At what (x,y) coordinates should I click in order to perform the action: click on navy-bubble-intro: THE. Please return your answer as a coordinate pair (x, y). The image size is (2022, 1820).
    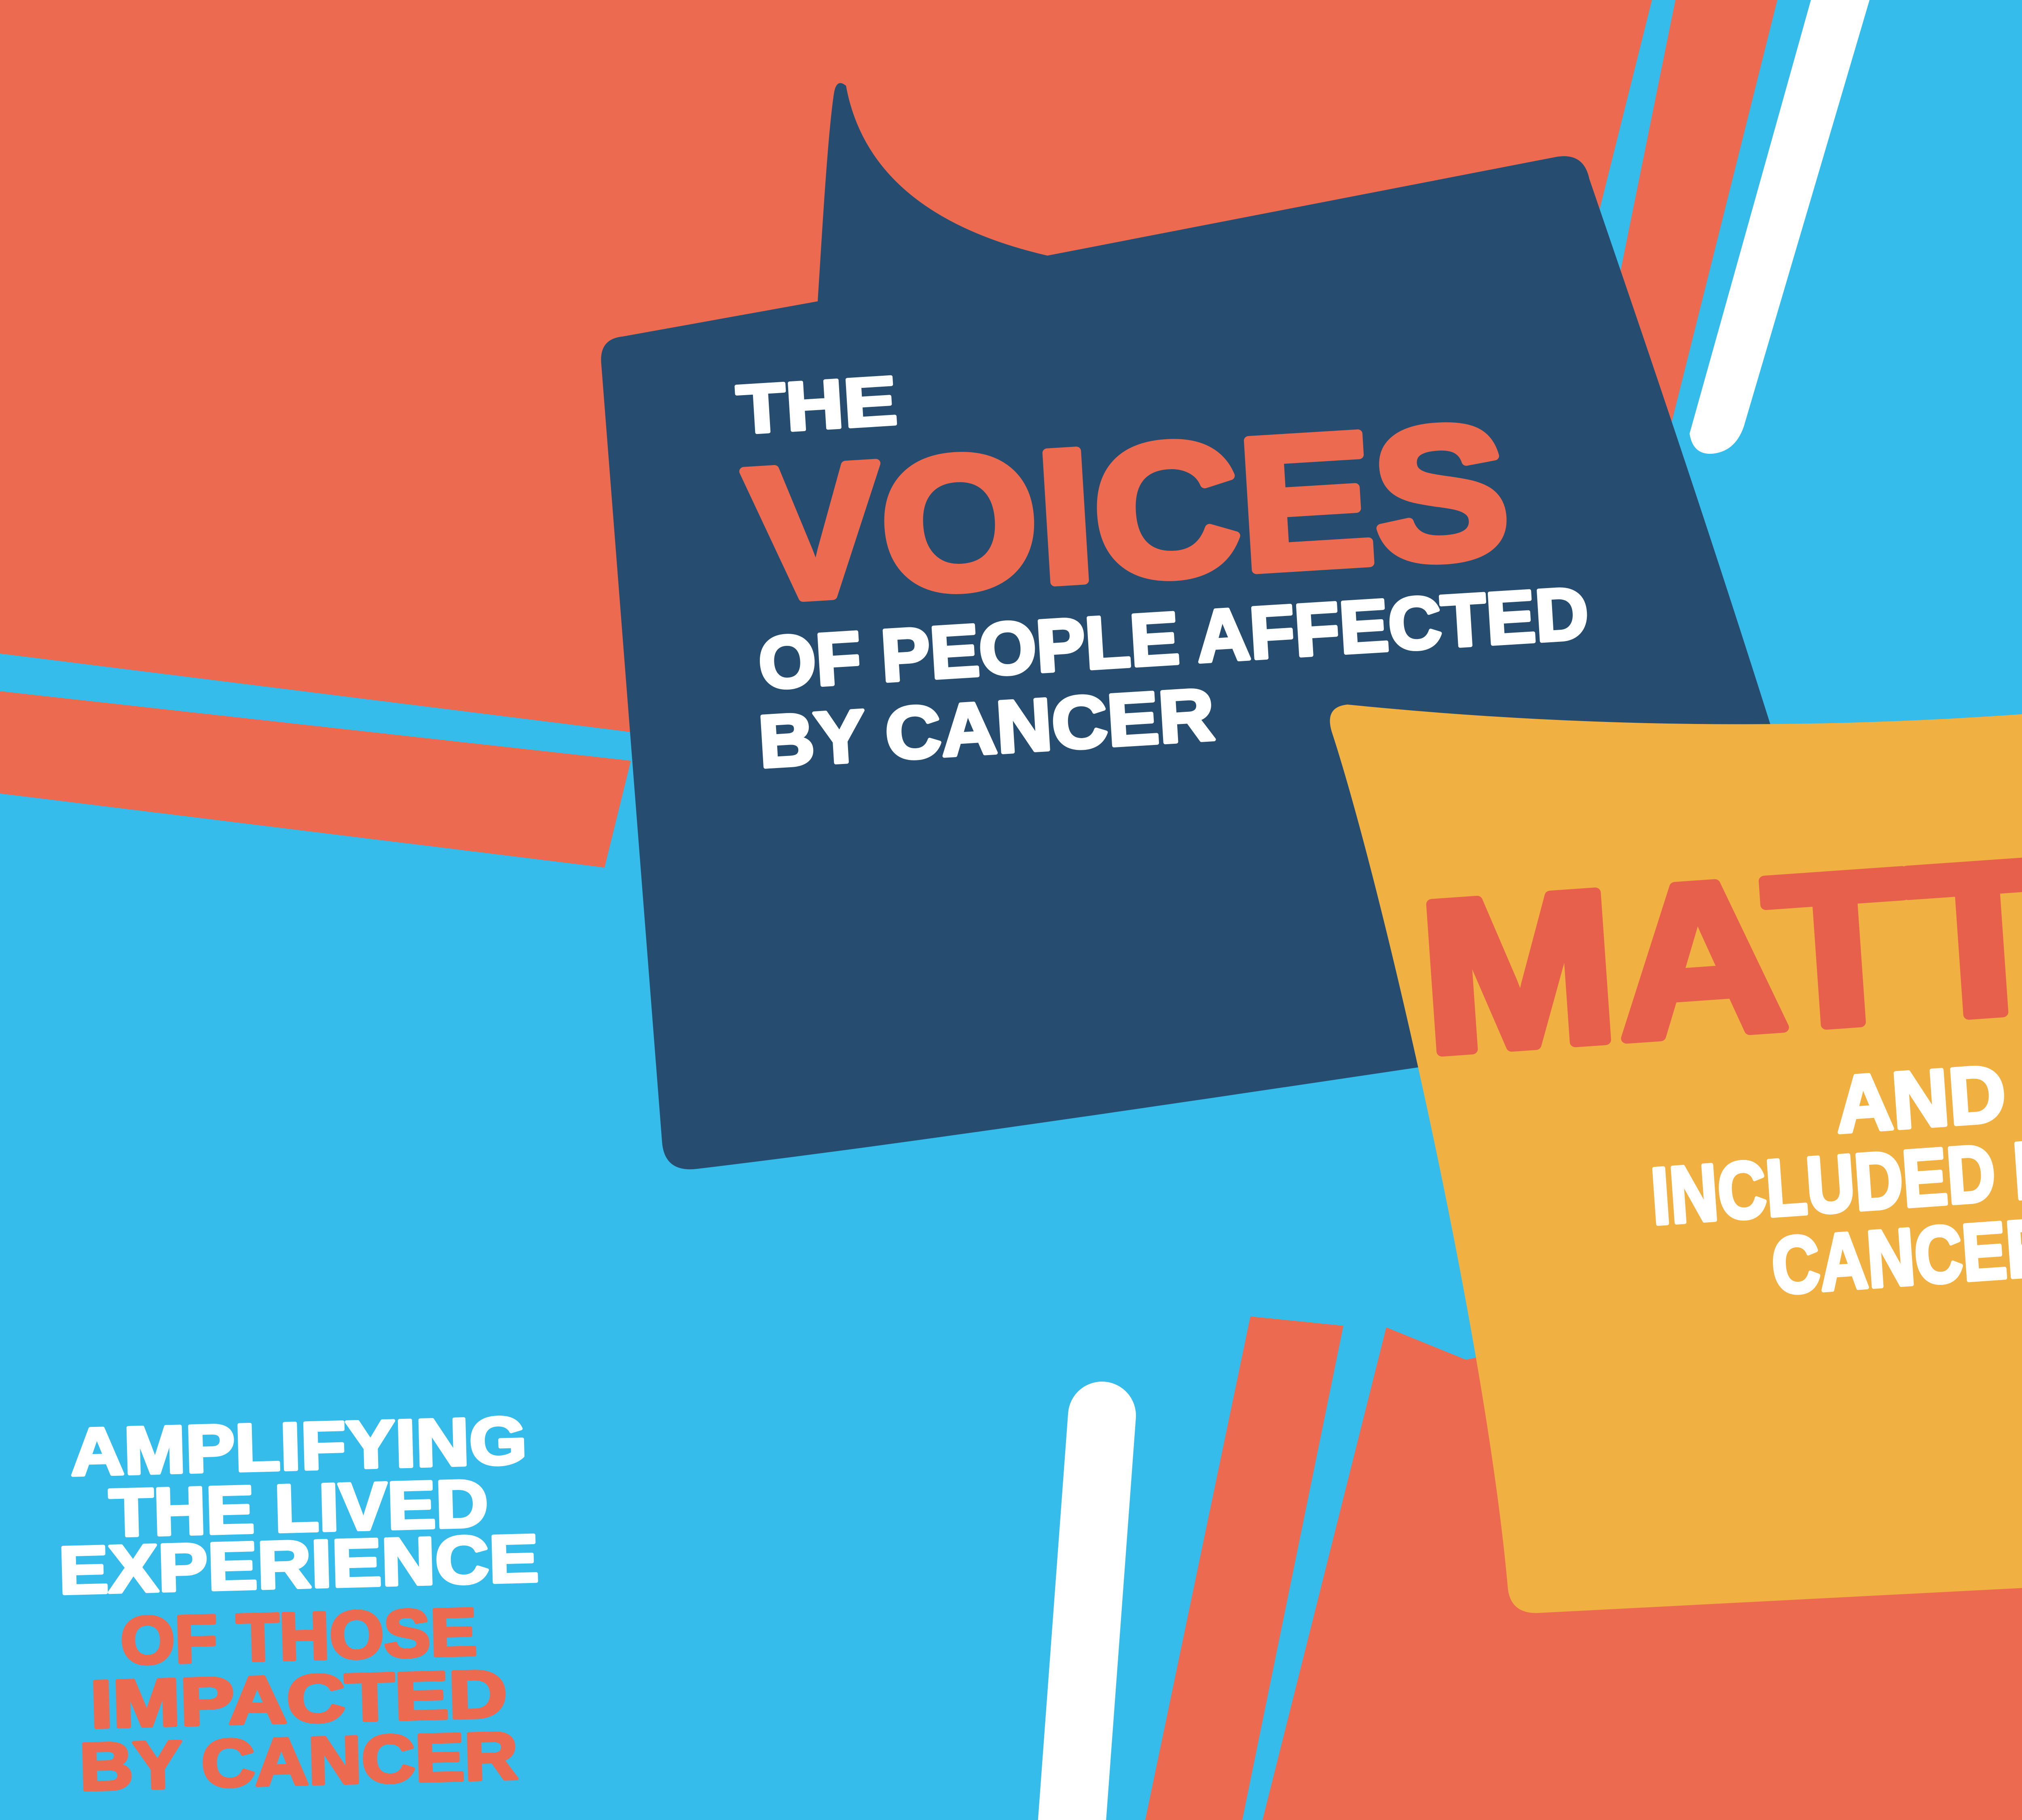
    Looking at the image, I should click on (817, 405).